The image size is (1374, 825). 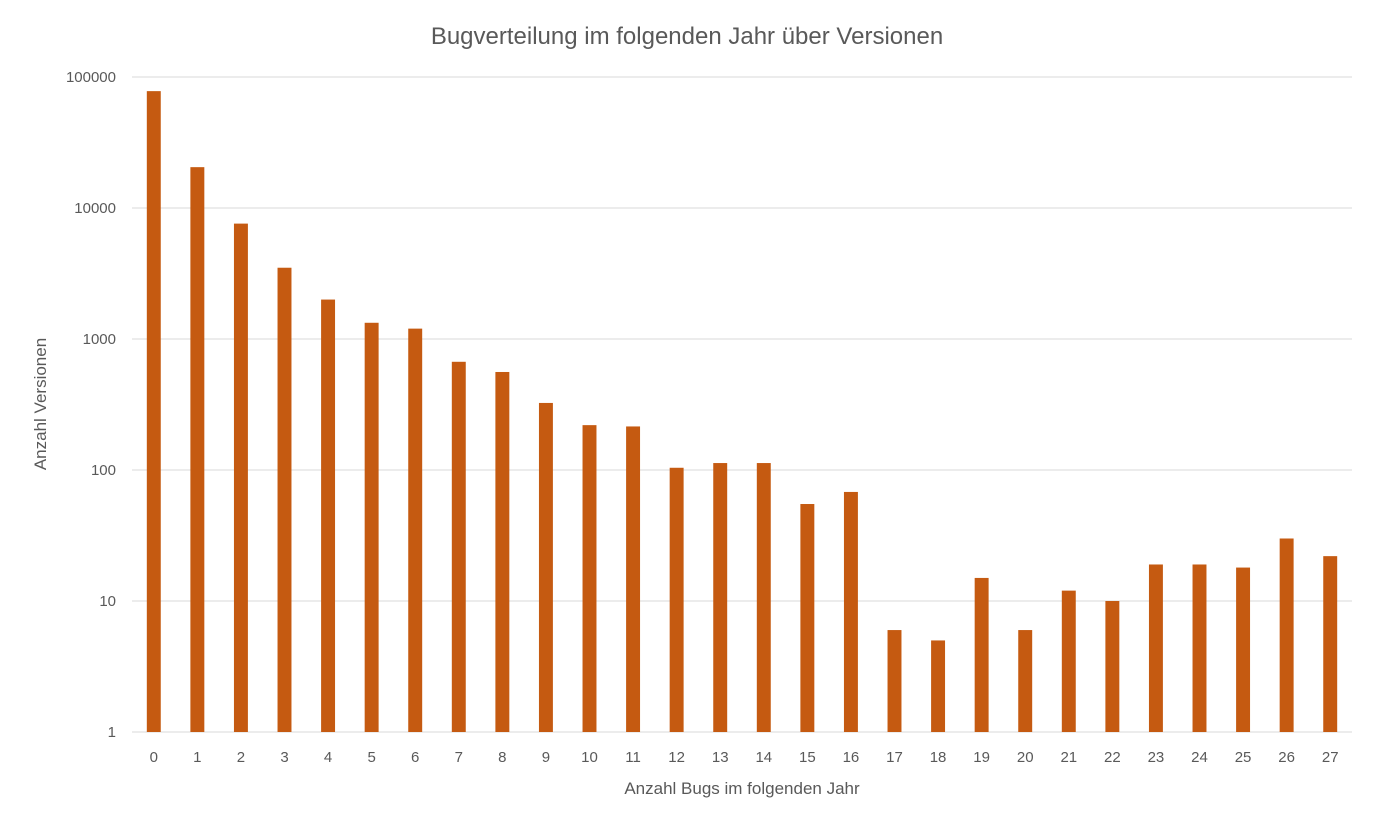 I want to click on x-tick-label: 17, so click(x=894, y=757).